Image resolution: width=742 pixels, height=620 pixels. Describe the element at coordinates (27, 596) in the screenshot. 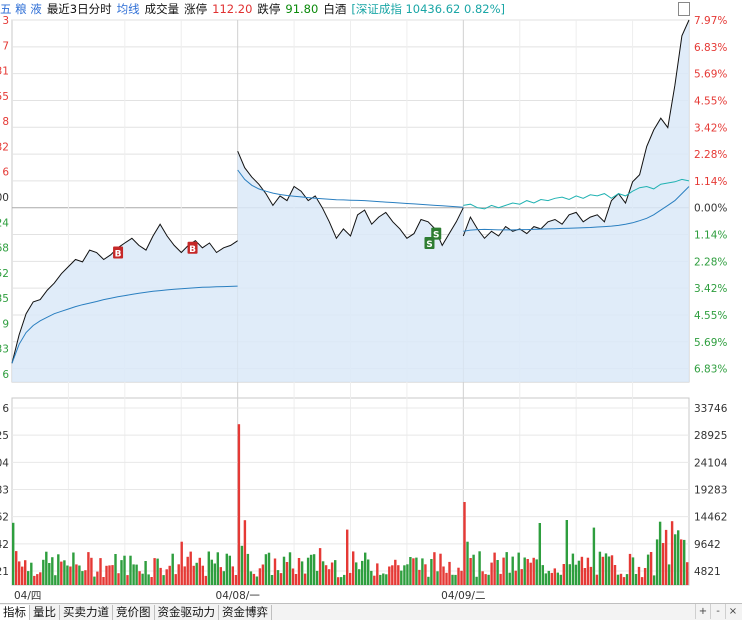

I see `x-axis-label: 04/四` at that location.